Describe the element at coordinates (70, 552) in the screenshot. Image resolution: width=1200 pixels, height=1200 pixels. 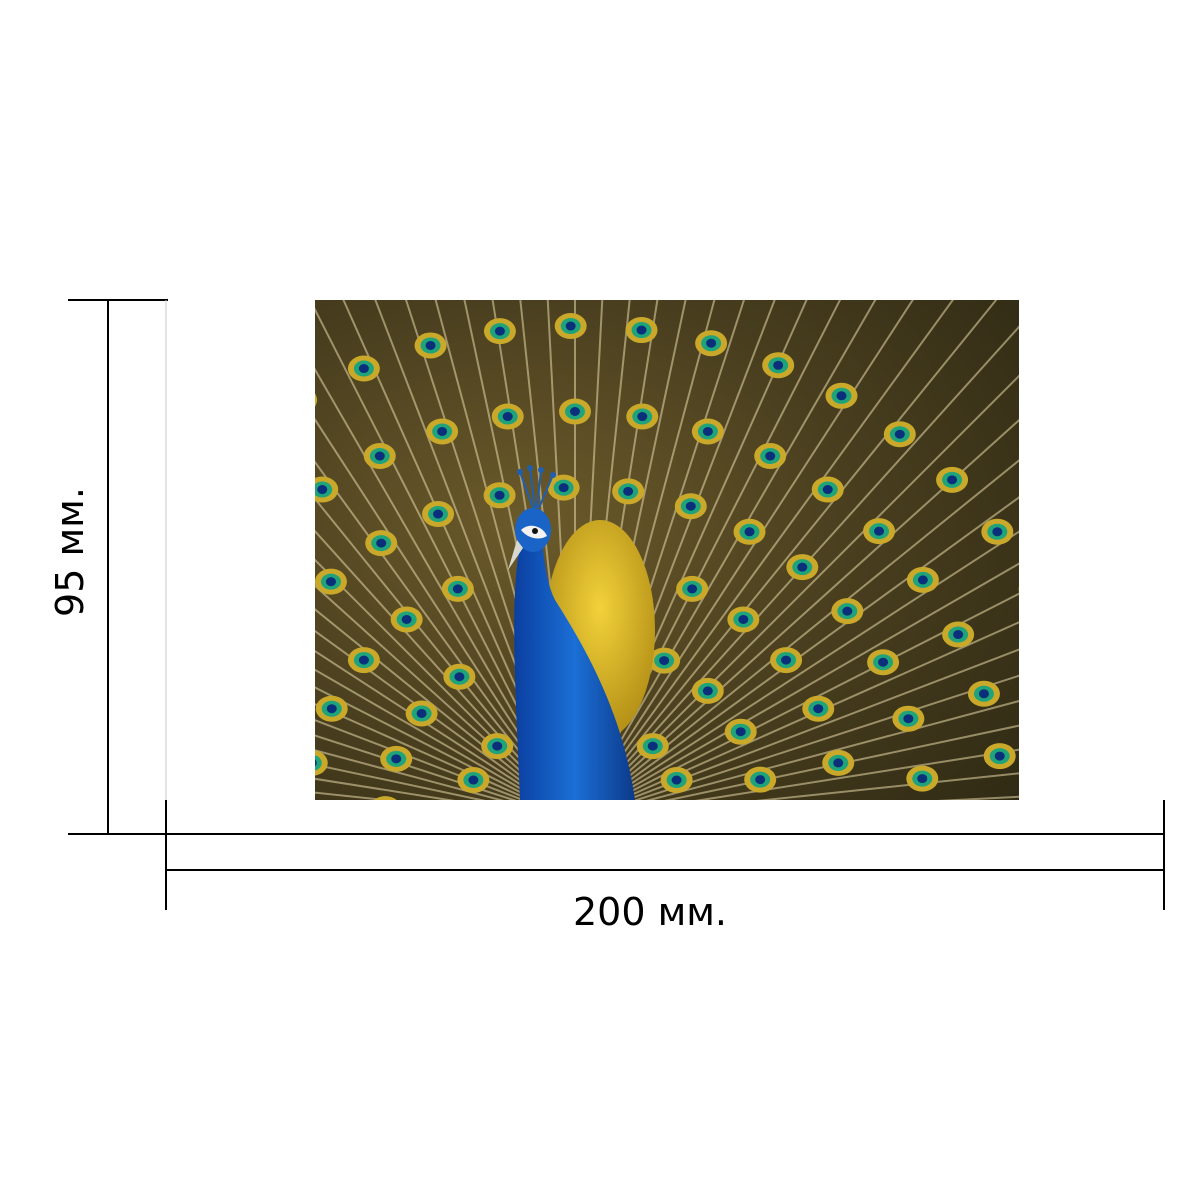
I see `height-label: 95 мм.` at that location.